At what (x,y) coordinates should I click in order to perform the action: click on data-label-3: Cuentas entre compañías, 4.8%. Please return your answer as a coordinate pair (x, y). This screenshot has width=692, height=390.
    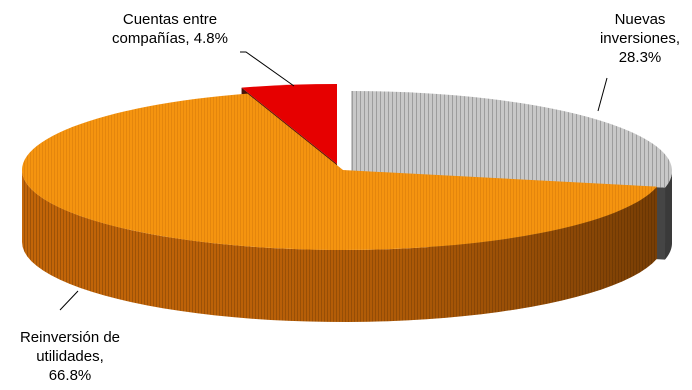
    Looking at the image, I should click on (170, 29).